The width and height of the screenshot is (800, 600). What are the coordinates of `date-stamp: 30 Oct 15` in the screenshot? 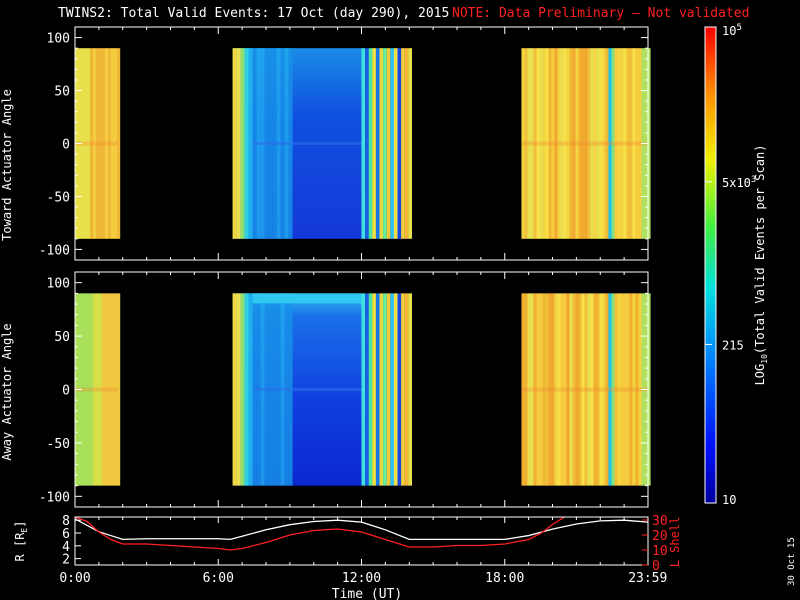 It's located at (792, 561).